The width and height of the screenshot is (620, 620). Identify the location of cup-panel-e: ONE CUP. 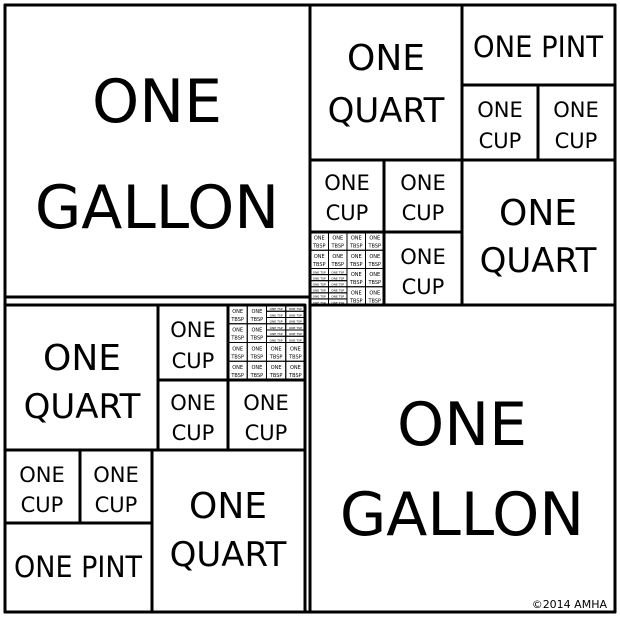
(116, 486).